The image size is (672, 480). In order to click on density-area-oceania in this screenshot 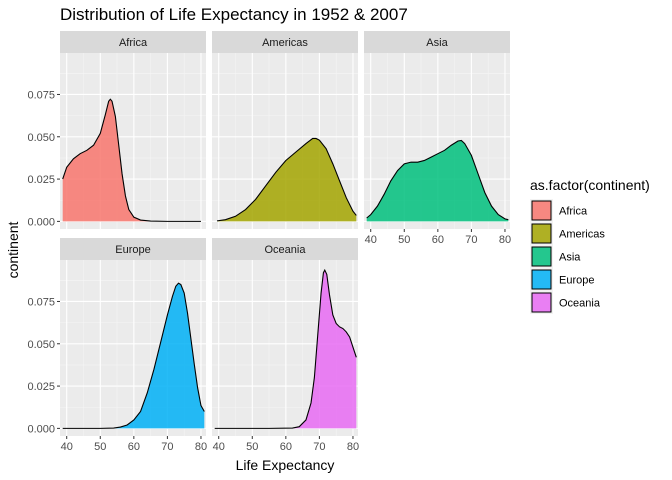, I will do `click(285, 349)`.